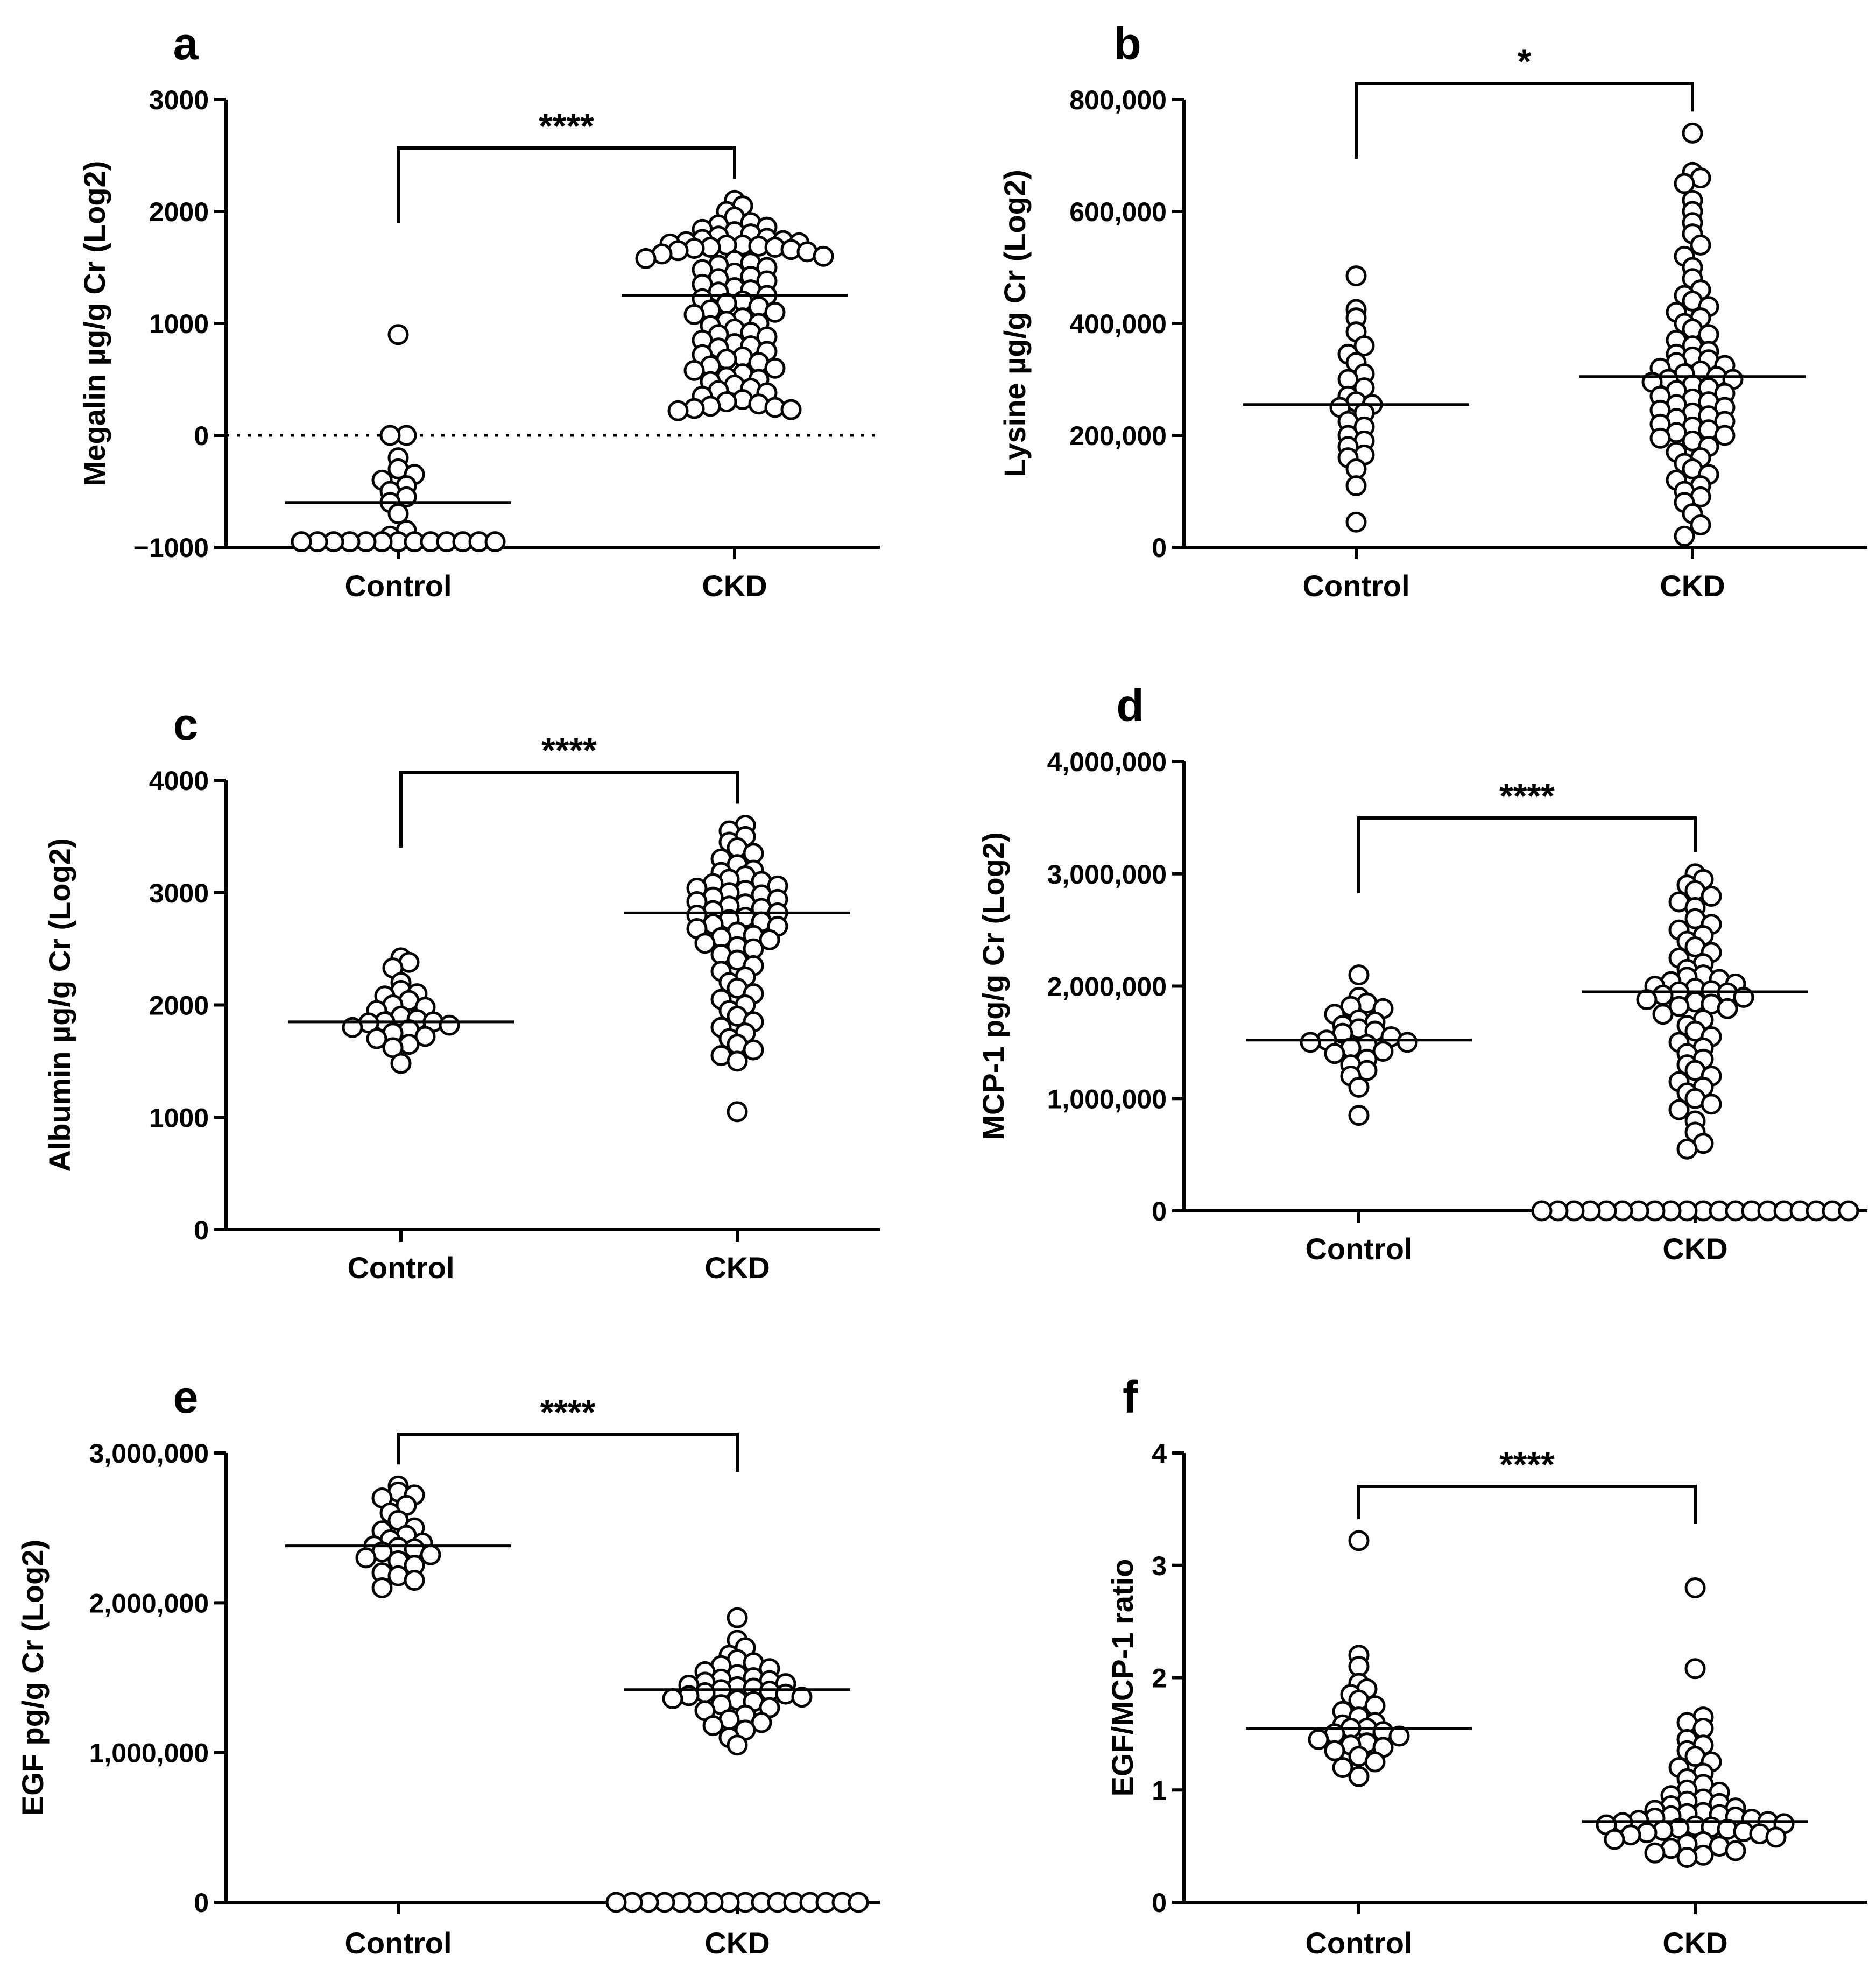  What do you see at coordinates (33, 1678) in the screenshot?
I see `y-axis-title: EGF pg/g Cr (Log2)` at bounding box center [33, 1678].